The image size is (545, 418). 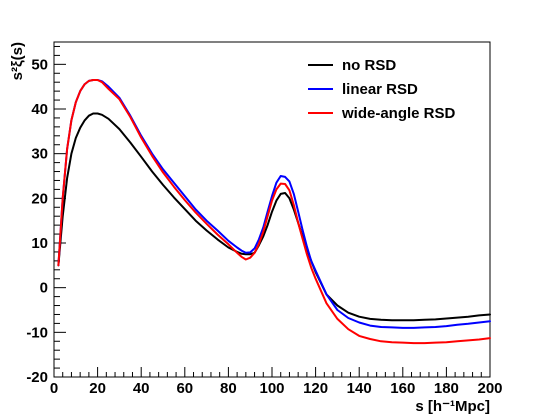 What do you see at coordinates (39, 109) in the screenshot?
I see `y-tick-label: 40` at bounding box center [39, 109].